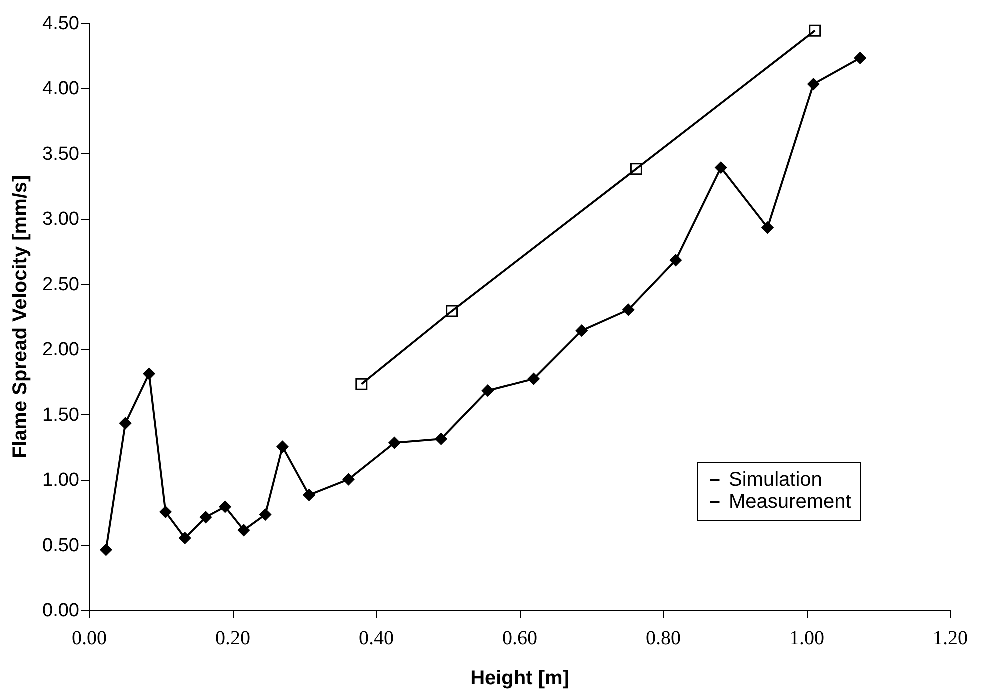  Describe the element at coordinates (61, 89) in the screenshot. I see `y-tick-label: 4.00` at that location.